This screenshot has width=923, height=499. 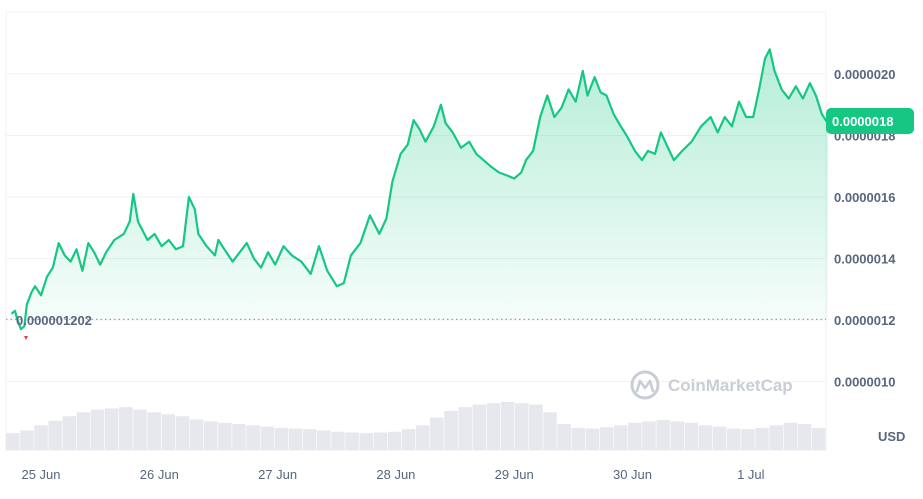 I want to click on open-price-marker: 0.000001202, so click(x=54, y=326).